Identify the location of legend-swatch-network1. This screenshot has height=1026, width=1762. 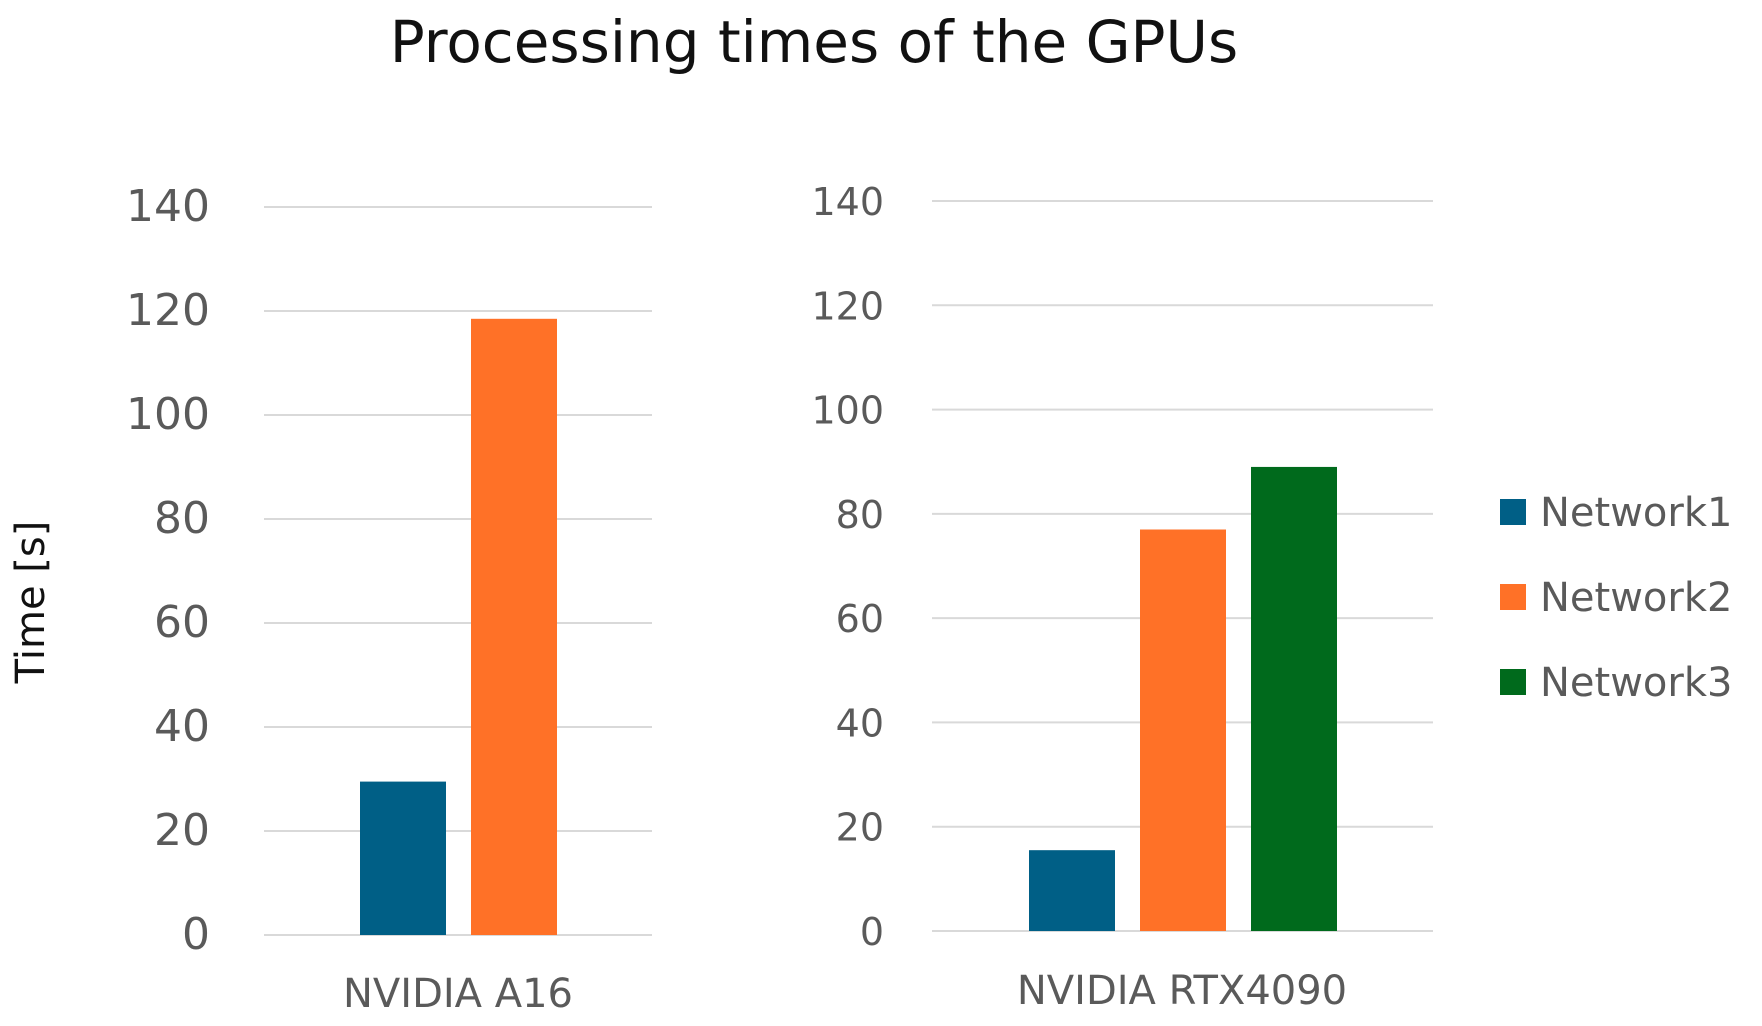
(1513, 512).